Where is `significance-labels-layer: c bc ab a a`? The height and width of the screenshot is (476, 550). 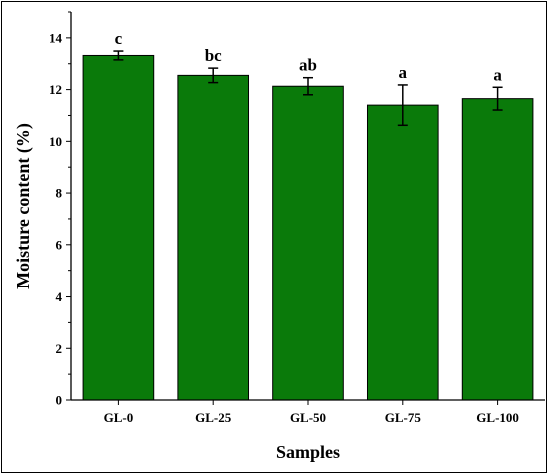
significance-labels-layer: c bc ab a a is located at coordinates (309, 56).